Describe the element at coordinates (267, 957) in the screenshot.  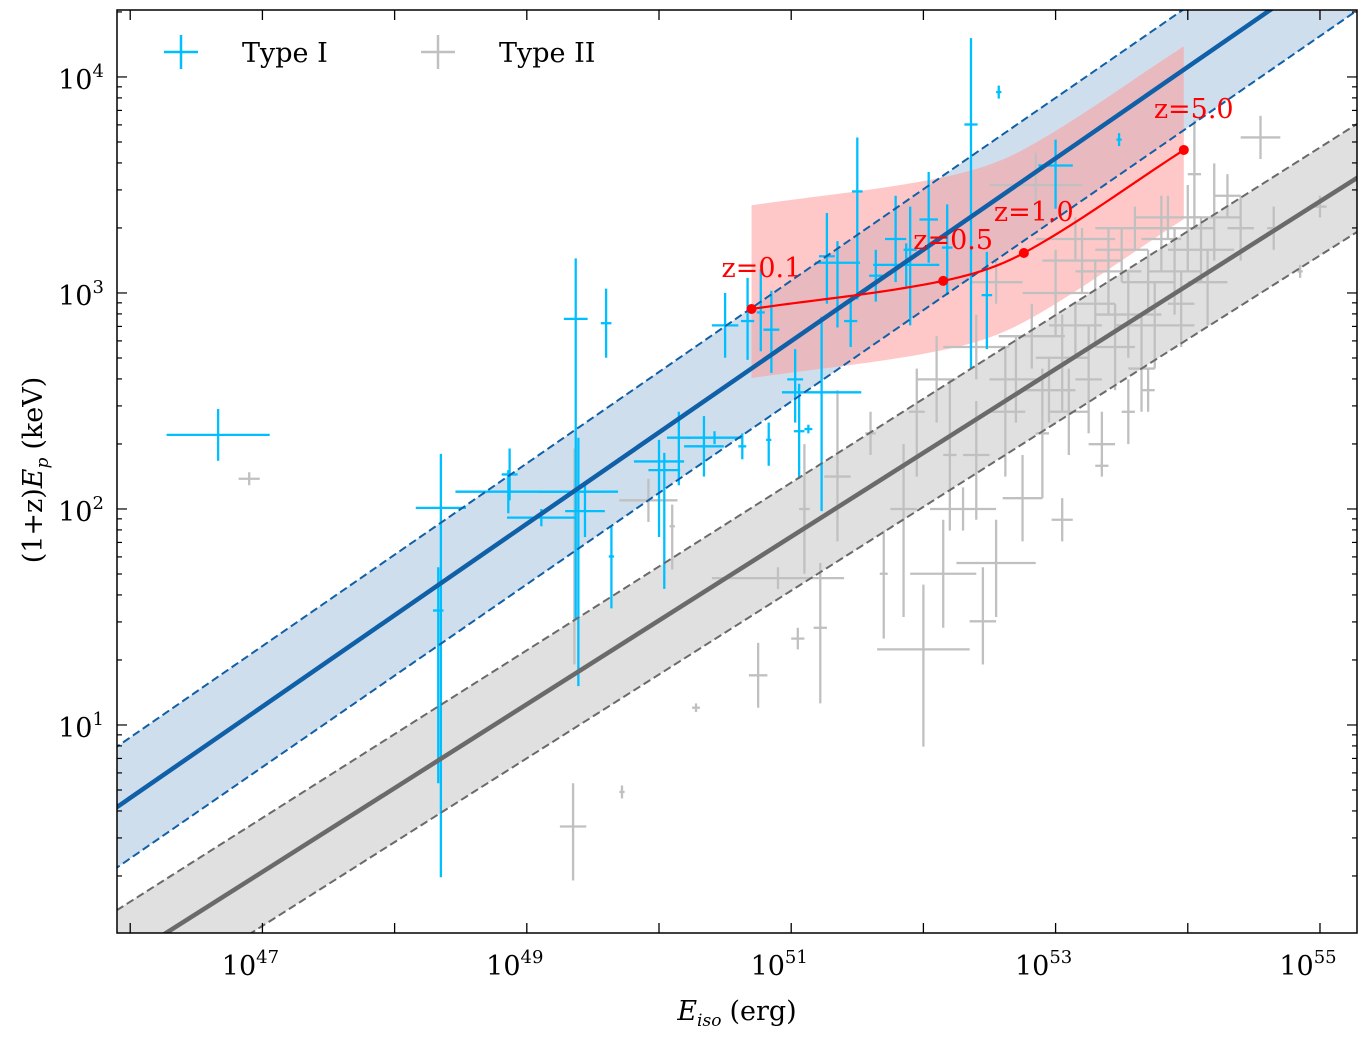
I see `x-tick-exponent: 47` at that location.